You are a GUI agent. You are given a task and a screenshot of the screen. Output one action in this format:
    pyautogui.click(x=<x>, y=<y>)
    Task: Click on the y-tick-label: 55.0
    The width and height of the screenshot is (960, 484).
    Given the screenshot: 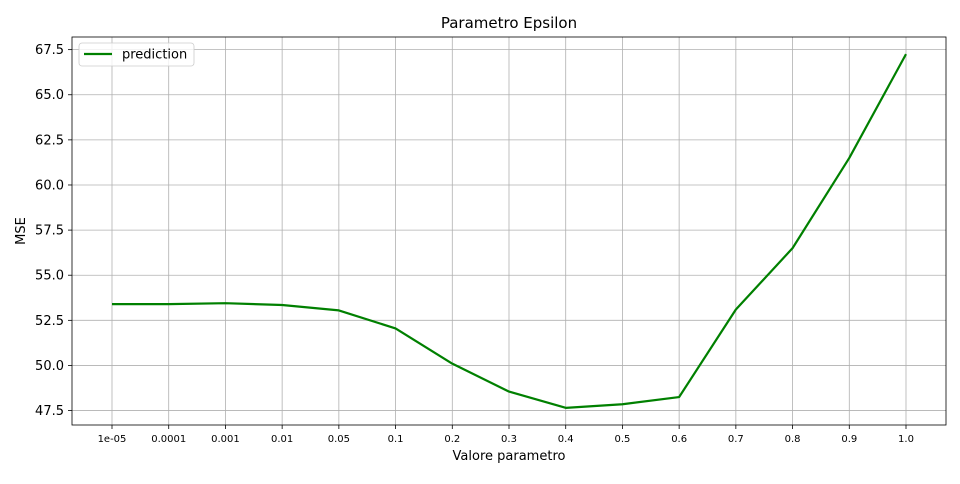 What is the action you would take?
    pyautogui.click(x=49, y=276)
    